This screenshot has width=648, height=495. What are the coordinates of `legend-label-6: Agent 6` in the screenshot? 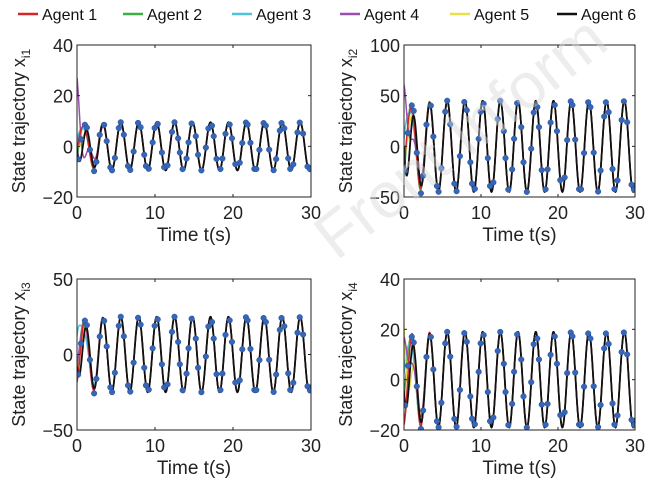 It's located at (608, 15).